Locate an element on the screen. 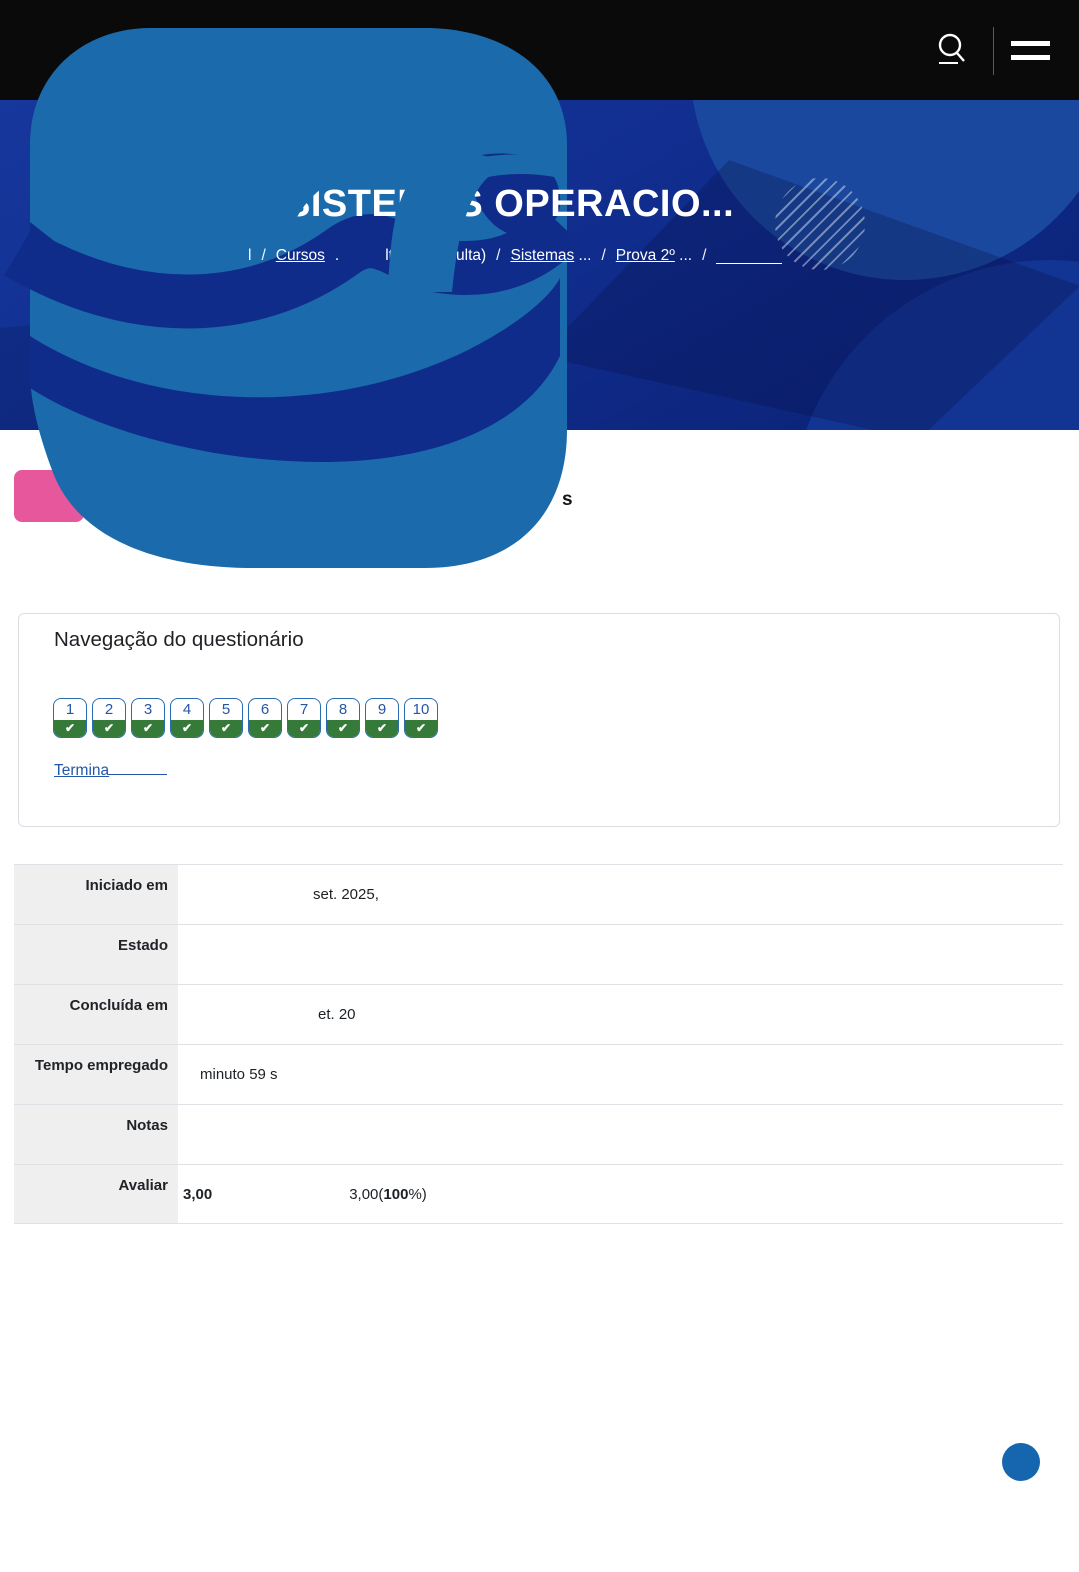 The image size is (1079, 1572). hero-hatch-pattern is located at coordinates (820, 224).